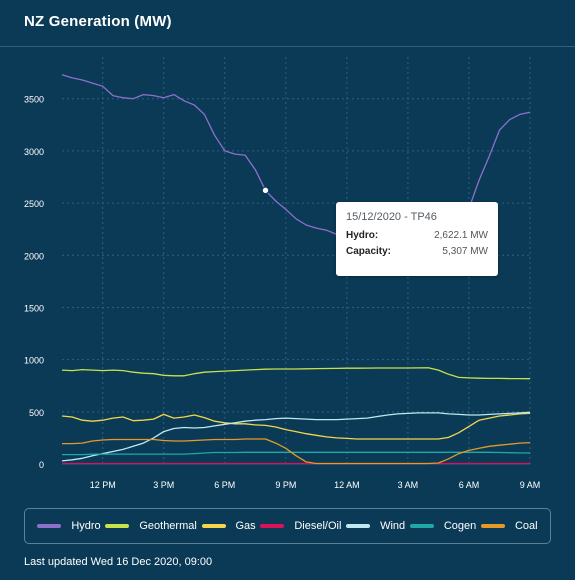 The image size is (575, 580). Describe the element at coordinates (34, 256) in the screenshot. I see `y-tick-label: 2000` at that location.